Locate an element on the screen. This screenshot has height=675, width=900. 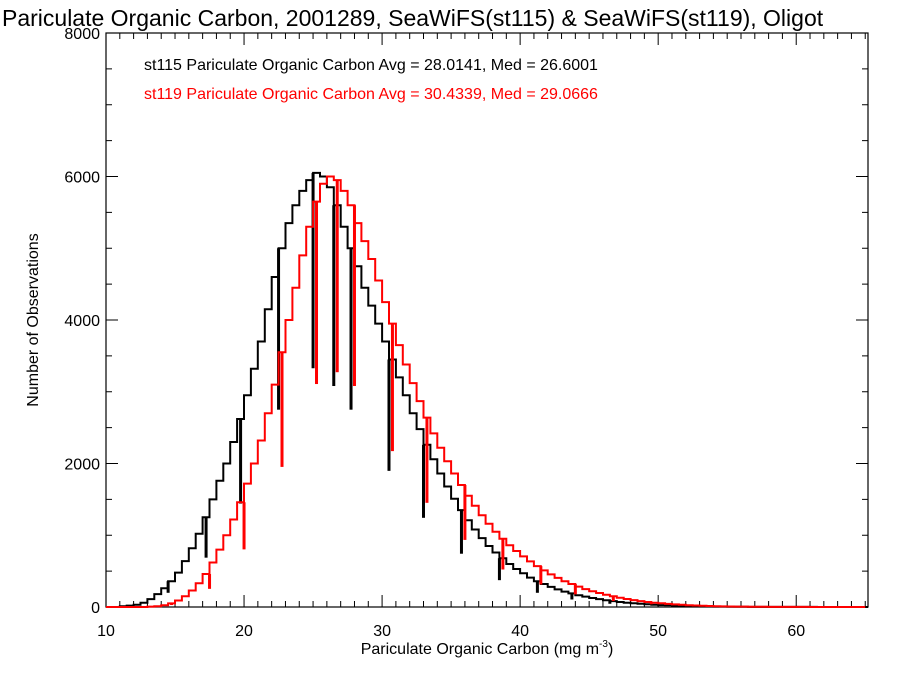
x-axis-label-sup: -3 is located at coordinates (603, 644).